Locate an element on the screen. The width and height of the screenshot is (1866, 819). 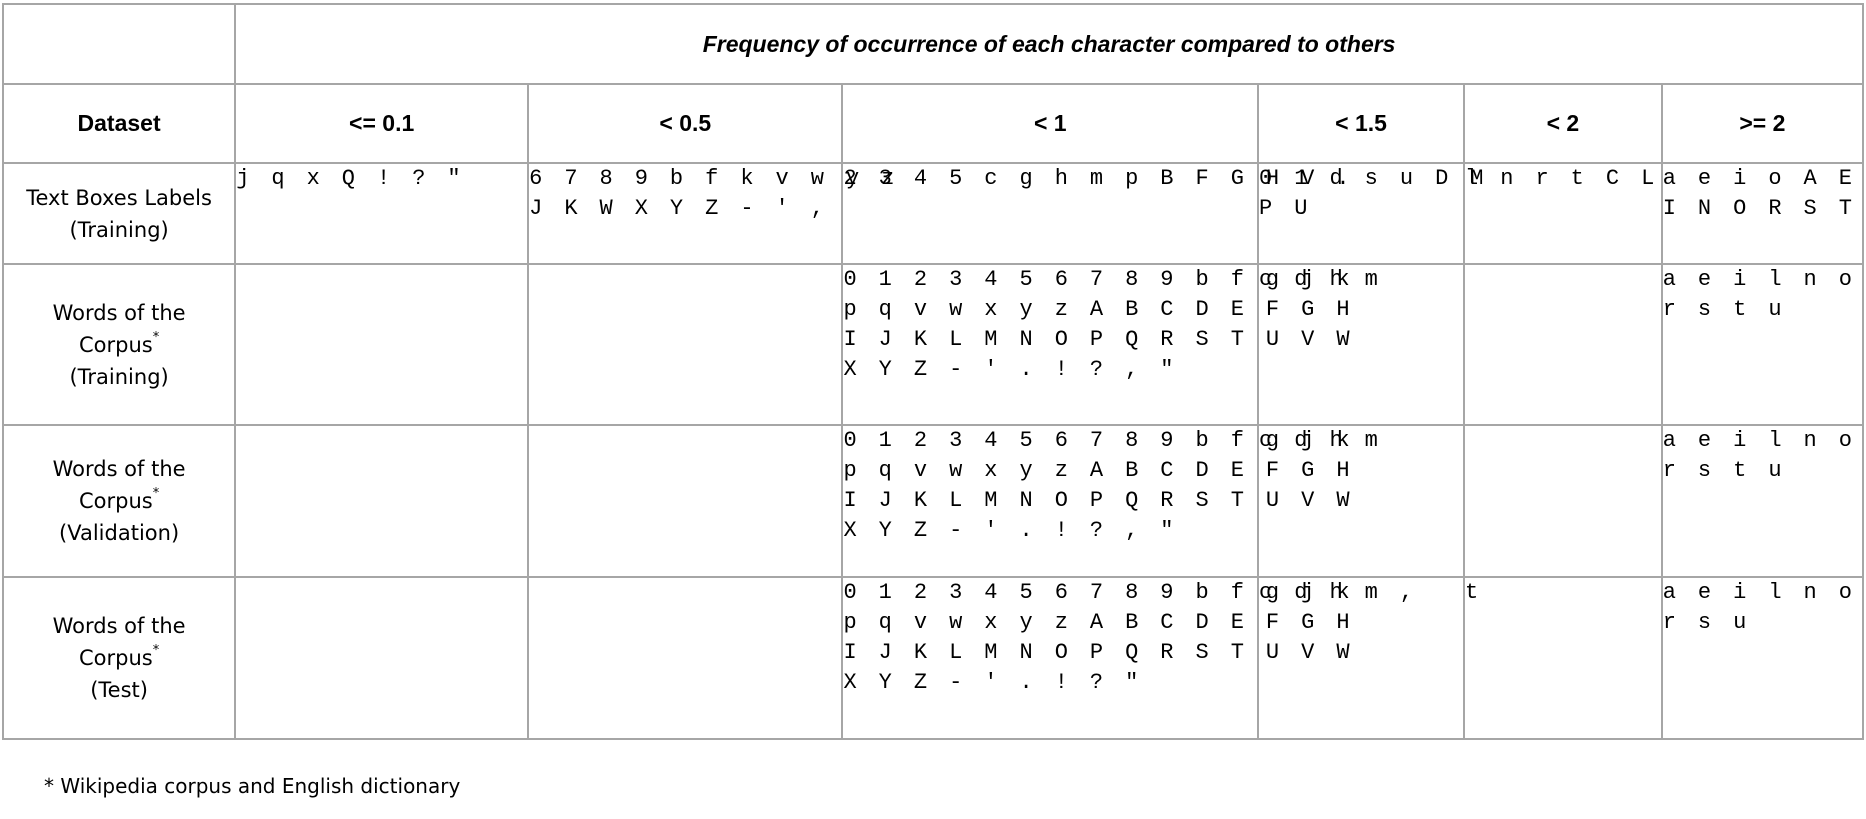
character-line: a e i o A E is located at coordinates (1759, 178).